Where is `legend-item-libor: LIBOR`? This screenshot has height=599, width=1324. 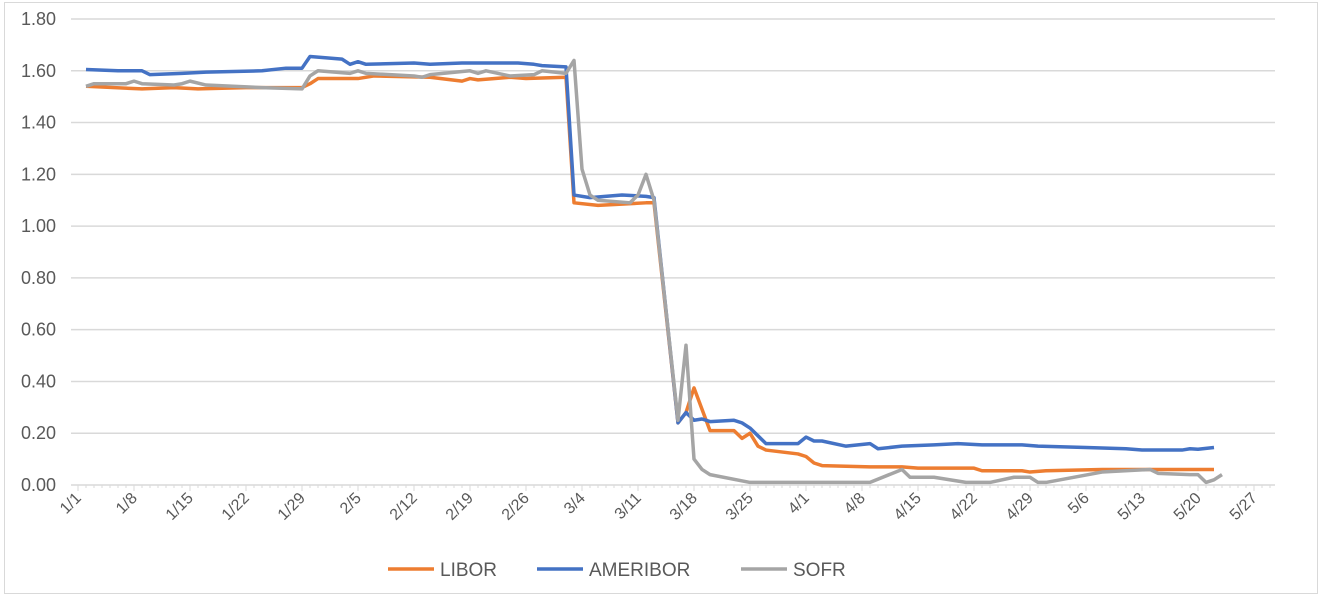
legend-item-libor: LIBOR is located at coordinates (442, 570).